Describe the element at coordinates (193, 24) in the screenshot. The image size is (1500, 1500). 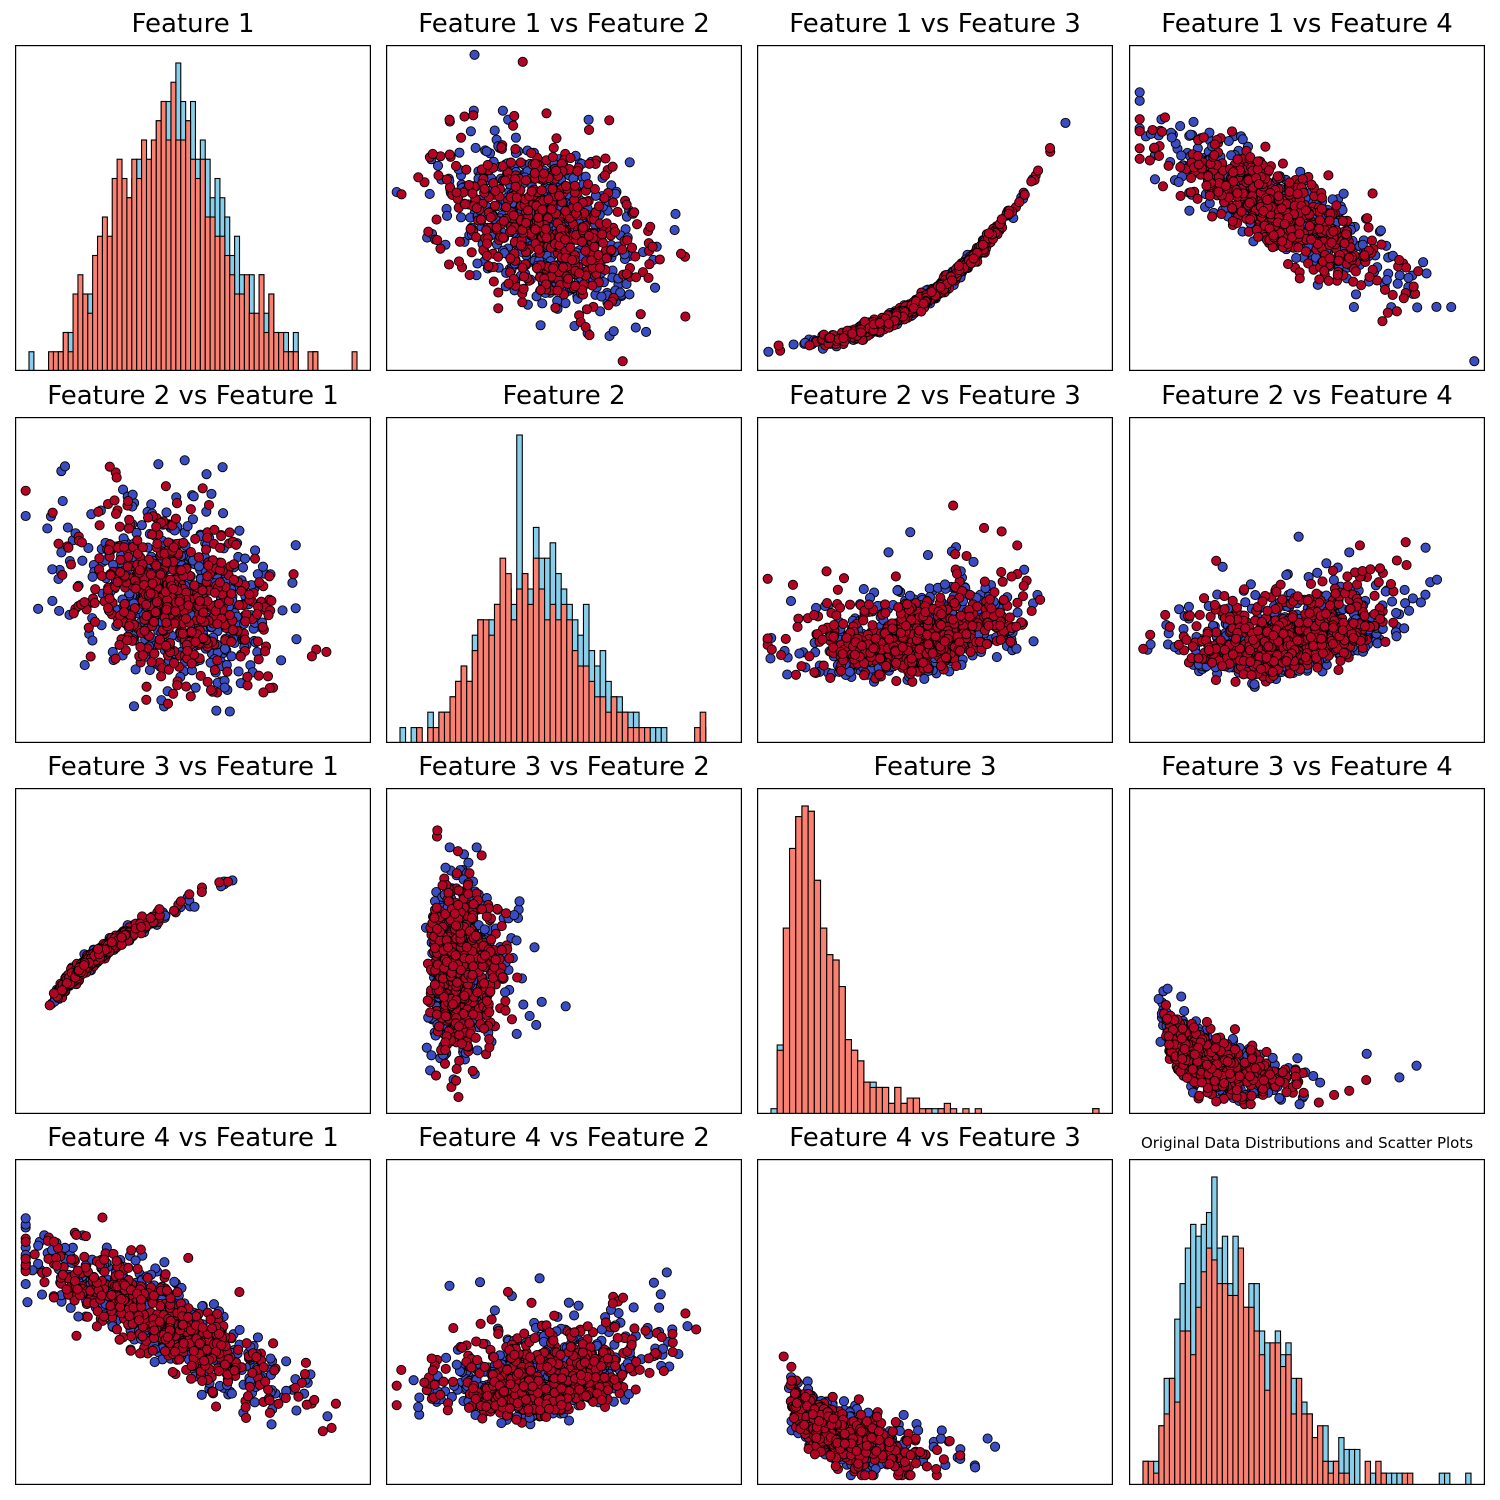
I see `panel-title: Feature 1` at that location.